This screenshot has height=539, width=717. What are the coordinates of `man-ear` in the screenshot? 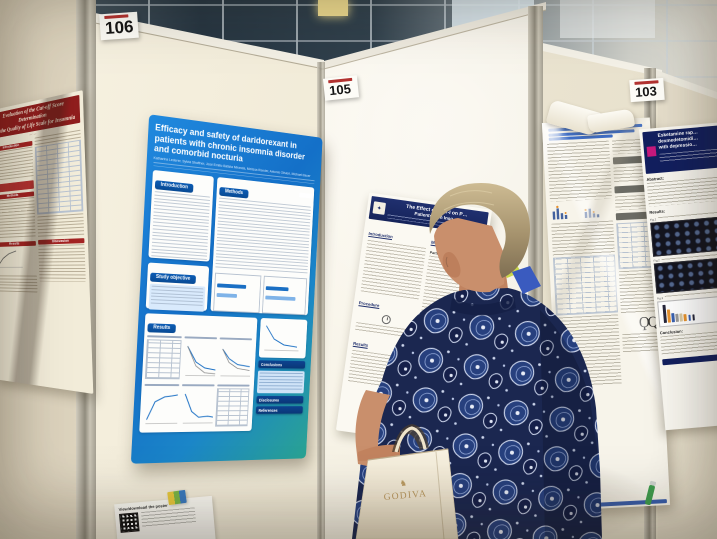 It's located at (451, 265).